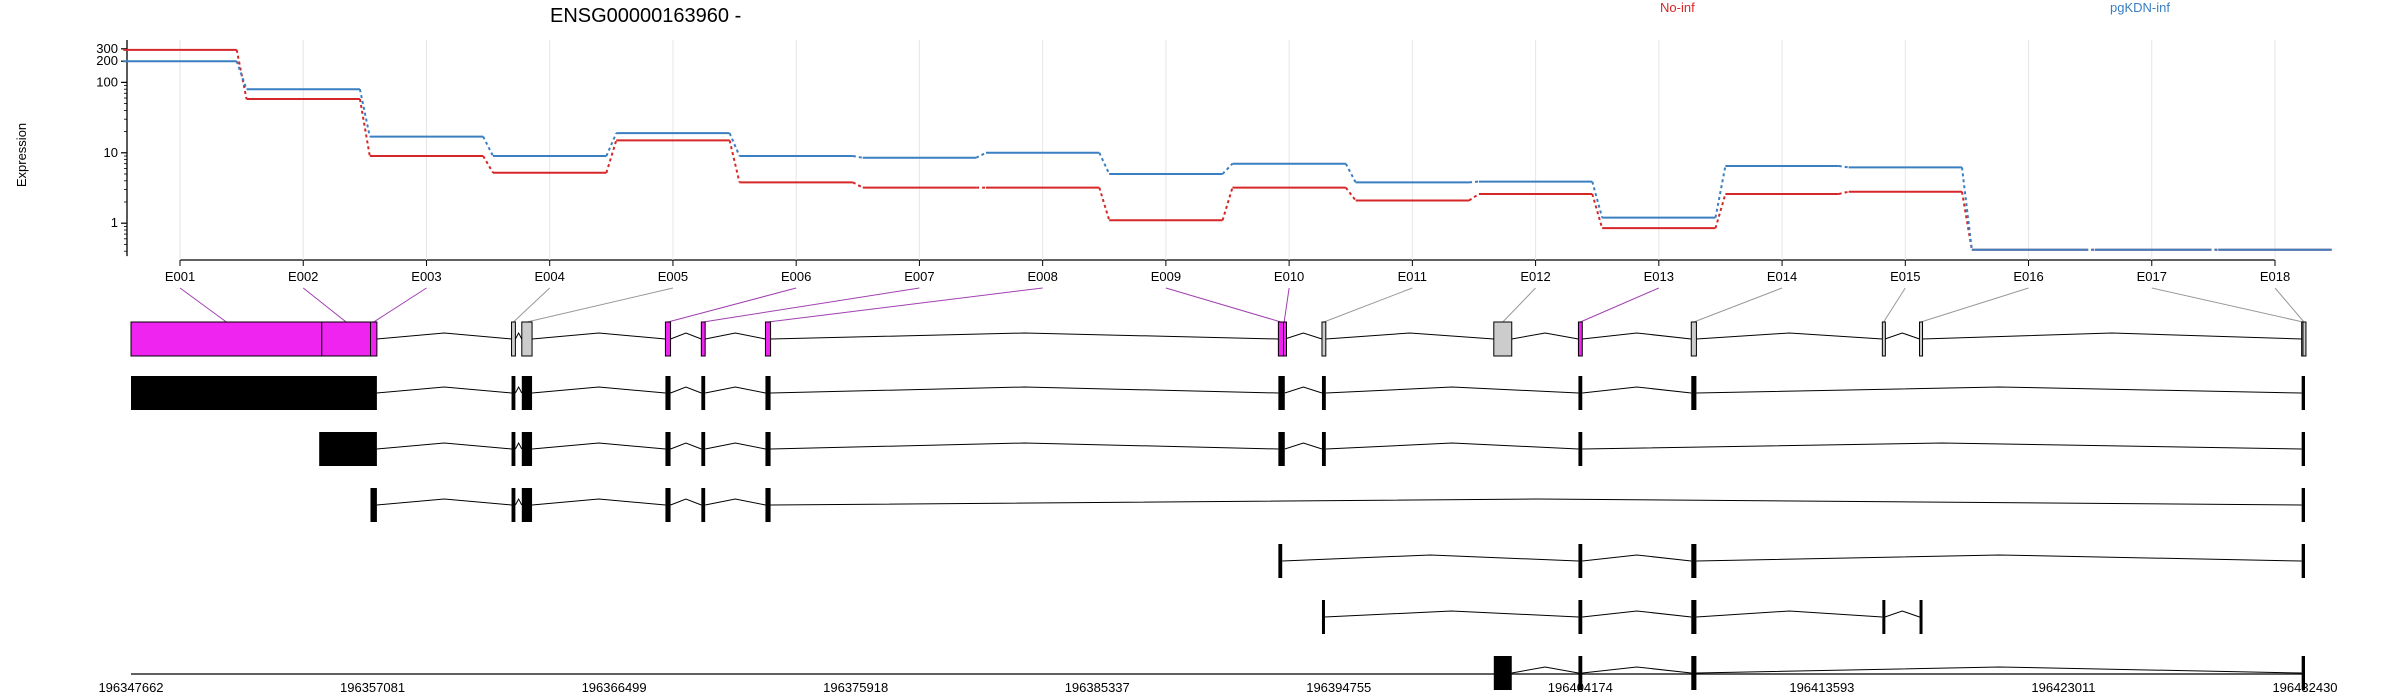 The image size is (2400, 700). What do you see at coordinates (919, 276) in the screenshot?
I see `x-tick-label: E007` at bounding box center [919, 276].